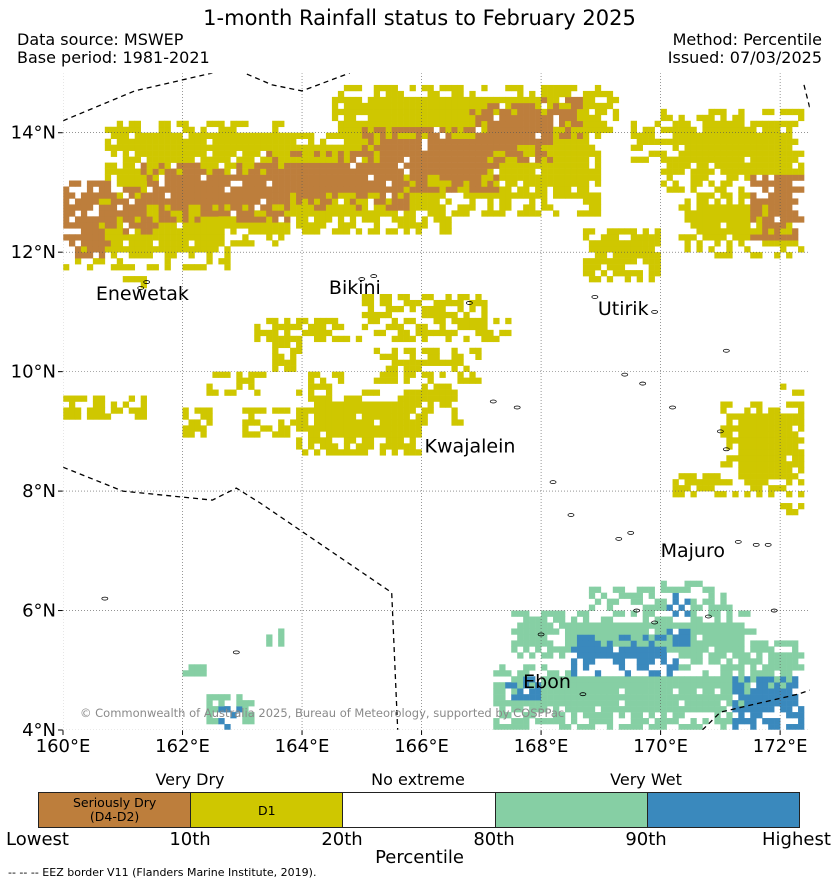 Image resolution: width=839 pixels, height=885 pixels. I want to click on x-tick-label: 170°E, so click(660, 746).